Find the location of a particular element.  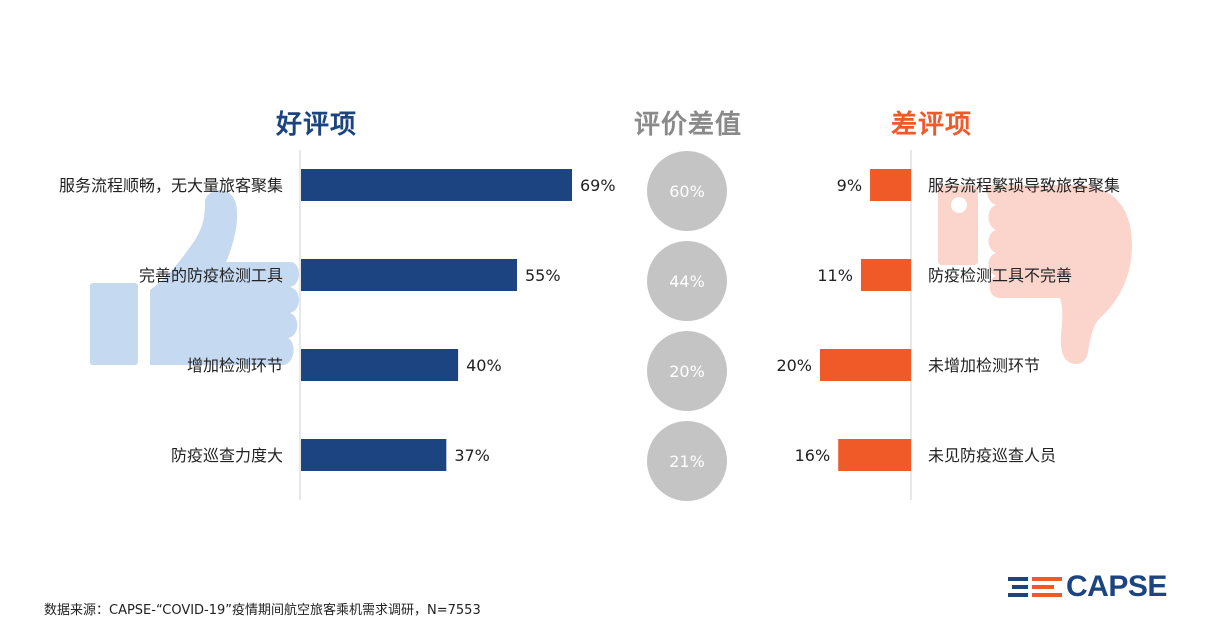

capse-logo-mark-icon is located at coordinates (1035, 587).